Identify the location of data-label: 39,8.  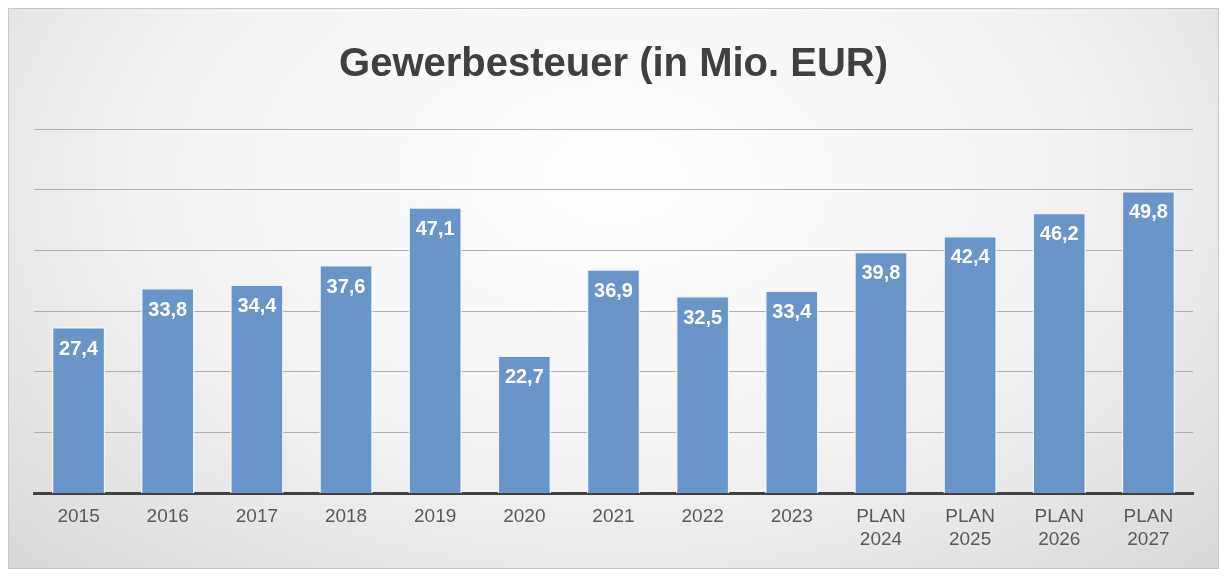
(881, 272).